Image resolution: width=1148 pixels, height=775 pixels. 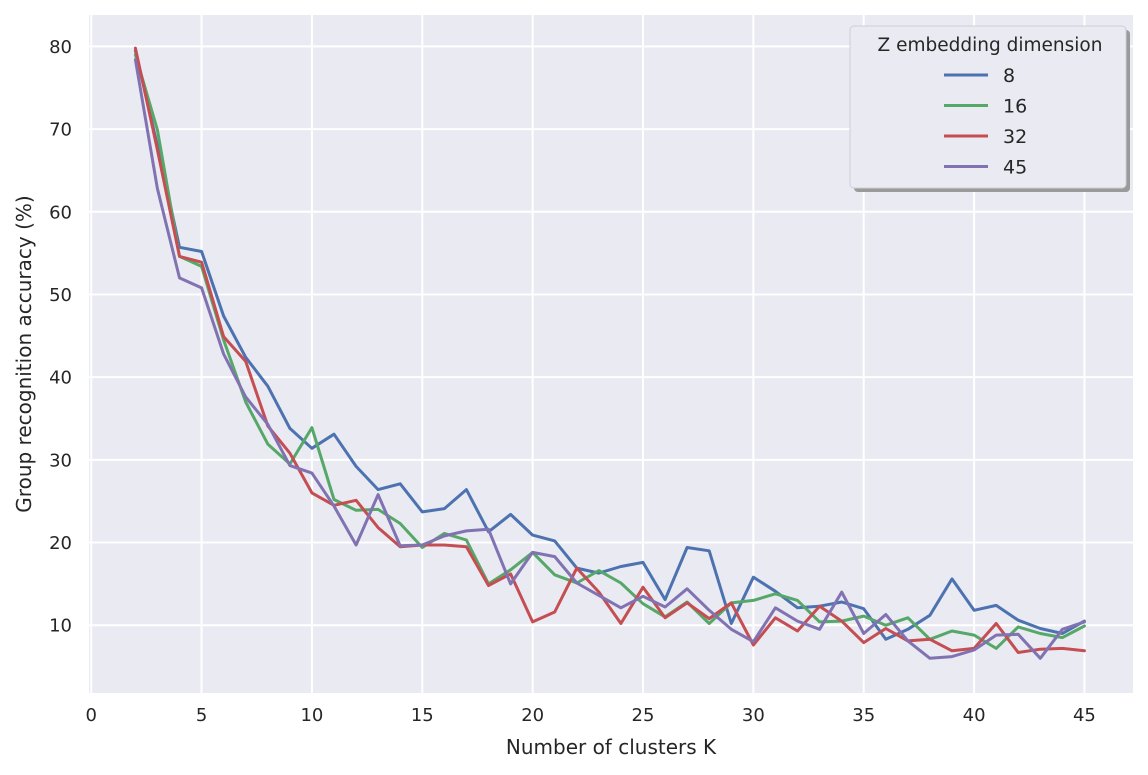 I want to click on y-tick-label: 80, so click(x=60, y=47).